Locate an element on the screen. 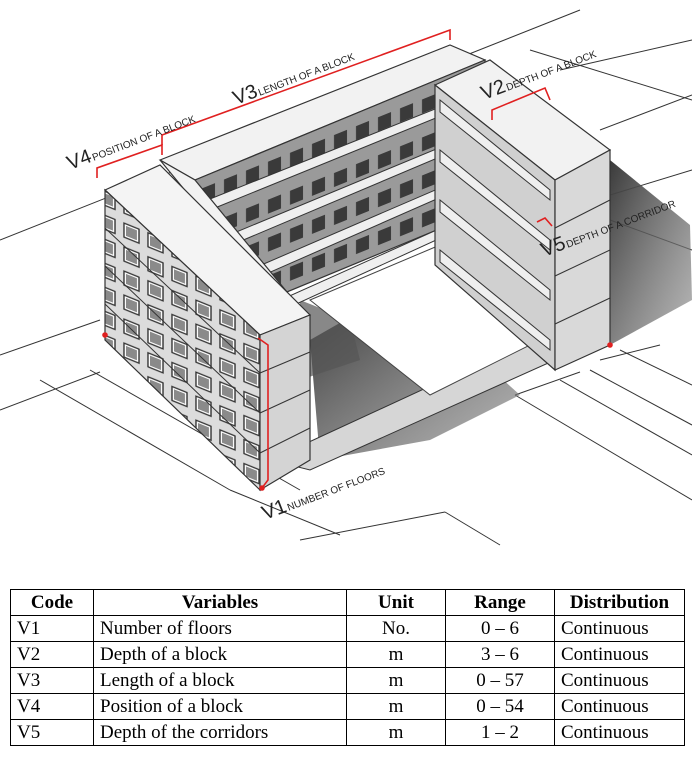 Image resolution: width=692 pixels, height=774 pixels. cell-range: 1 – 2 is located at coordinates (500, 732).